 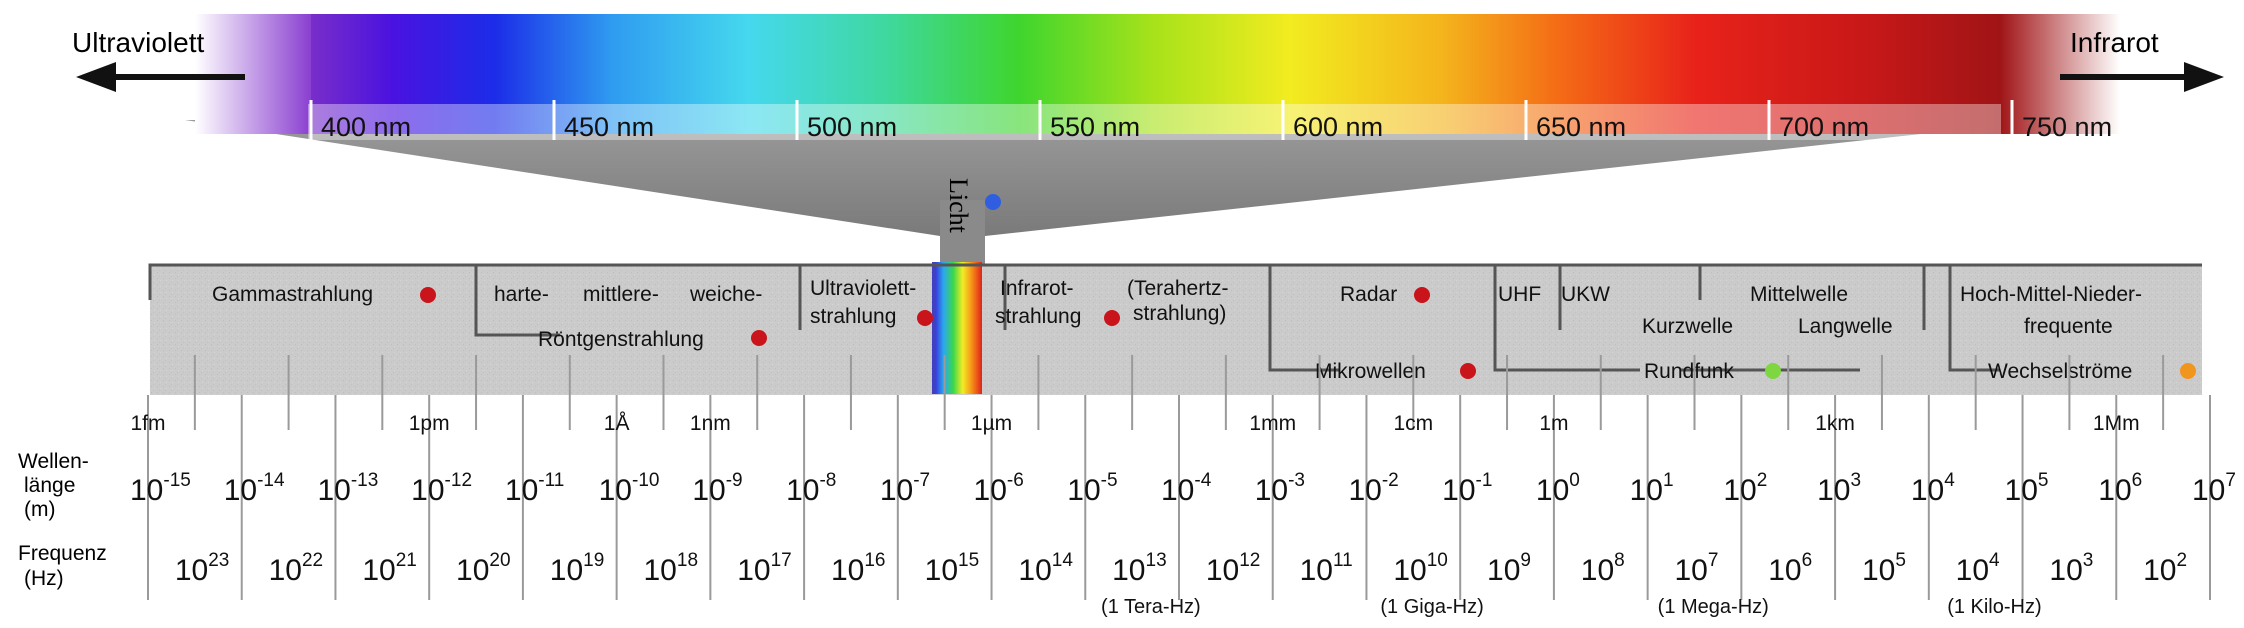 What do you see at coordinates (1134, 423) in the screenshot?
I see `units-row: 1fm 1pm 1Å 1nm 1µm 1mm 1cm 1m 1km 1Mm` at bounding box center [1134, 423].